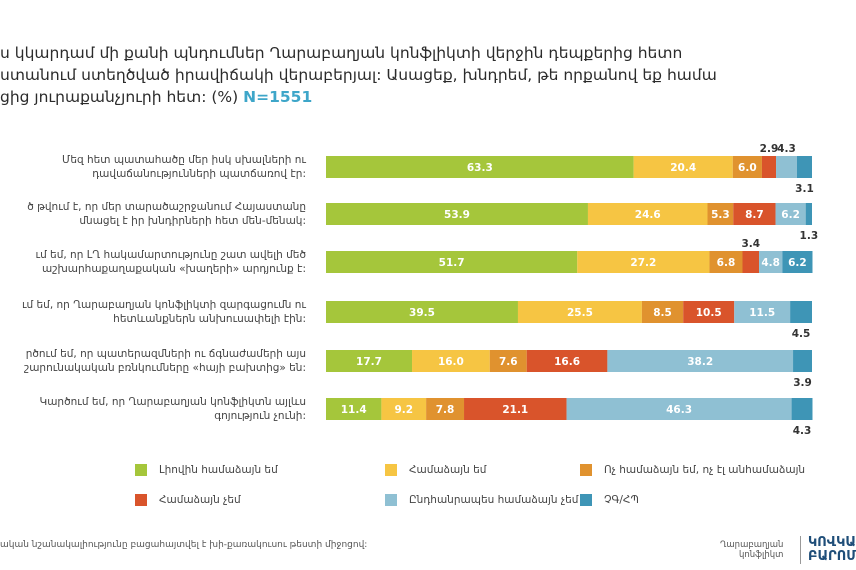 This screenshot has height=570, width=856. What do you see at coordinates (119, 97) in the screenshot?
I see `title-line-3-text: ցից յուրաքանչյուրի հետ: (%)` at bounding box center [119, 97].